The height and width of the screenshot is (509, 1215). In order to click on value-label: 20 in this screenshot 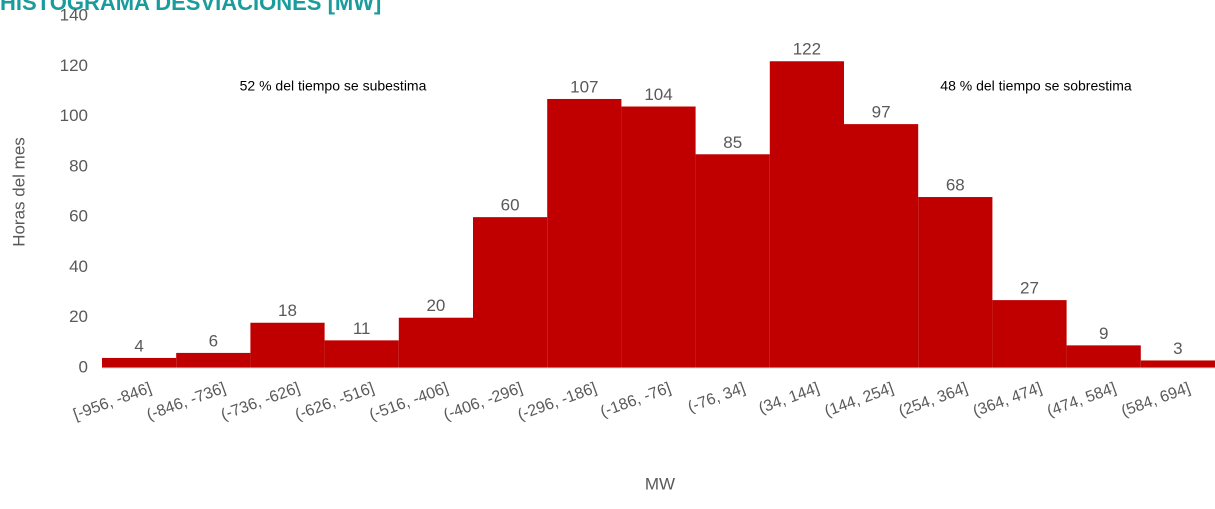, I will do `click(435, 305)`.